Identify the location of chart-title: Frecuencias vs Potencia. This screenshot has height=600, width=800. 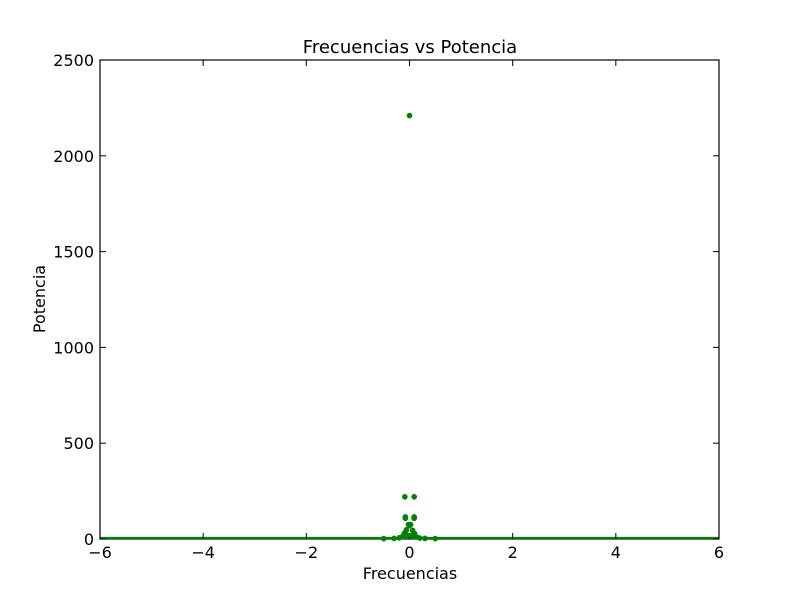
(410, 47).